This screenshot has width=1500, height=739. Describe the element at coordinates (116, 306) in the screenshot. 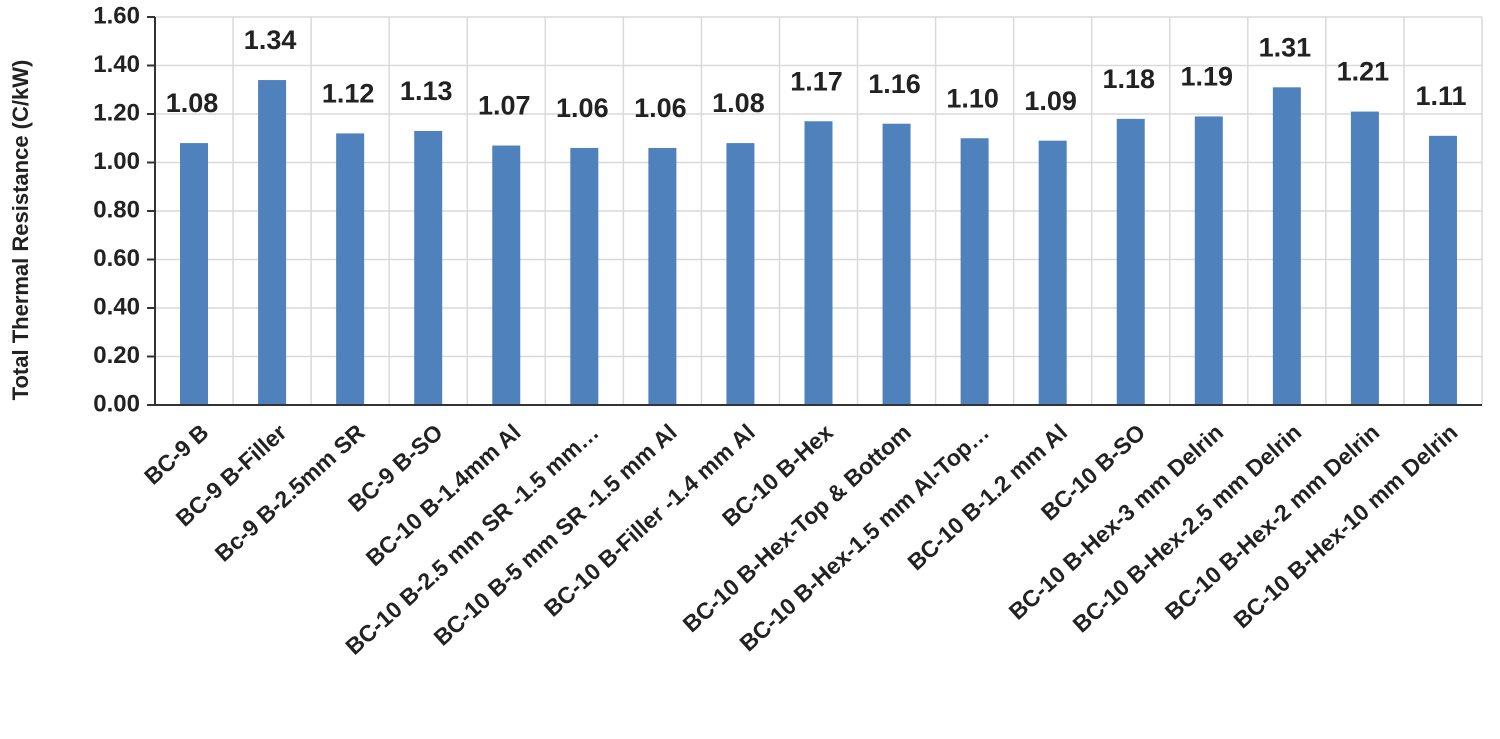

I see `y-tick-label: 0.40` at that location.